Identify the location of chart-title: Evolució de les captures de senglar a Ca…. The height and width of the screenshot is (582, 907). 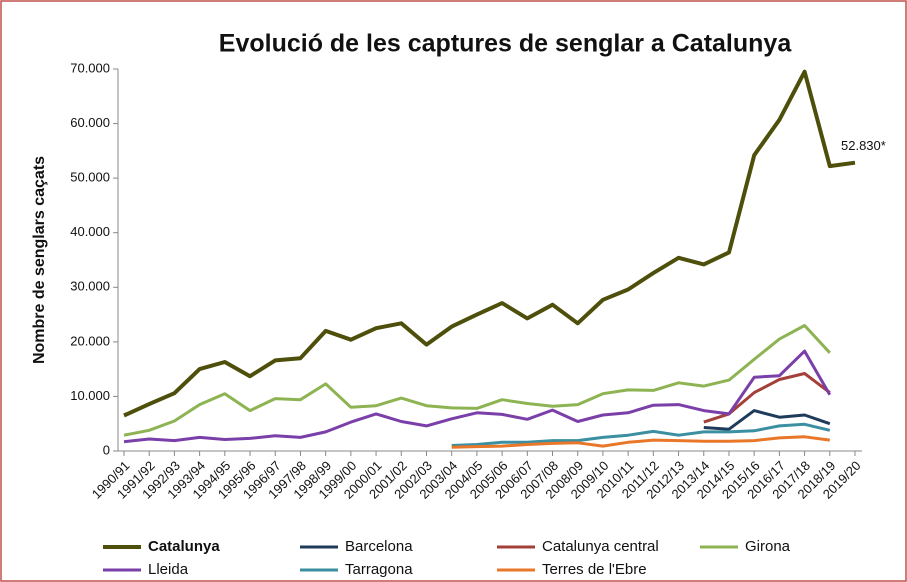
(506, 44).